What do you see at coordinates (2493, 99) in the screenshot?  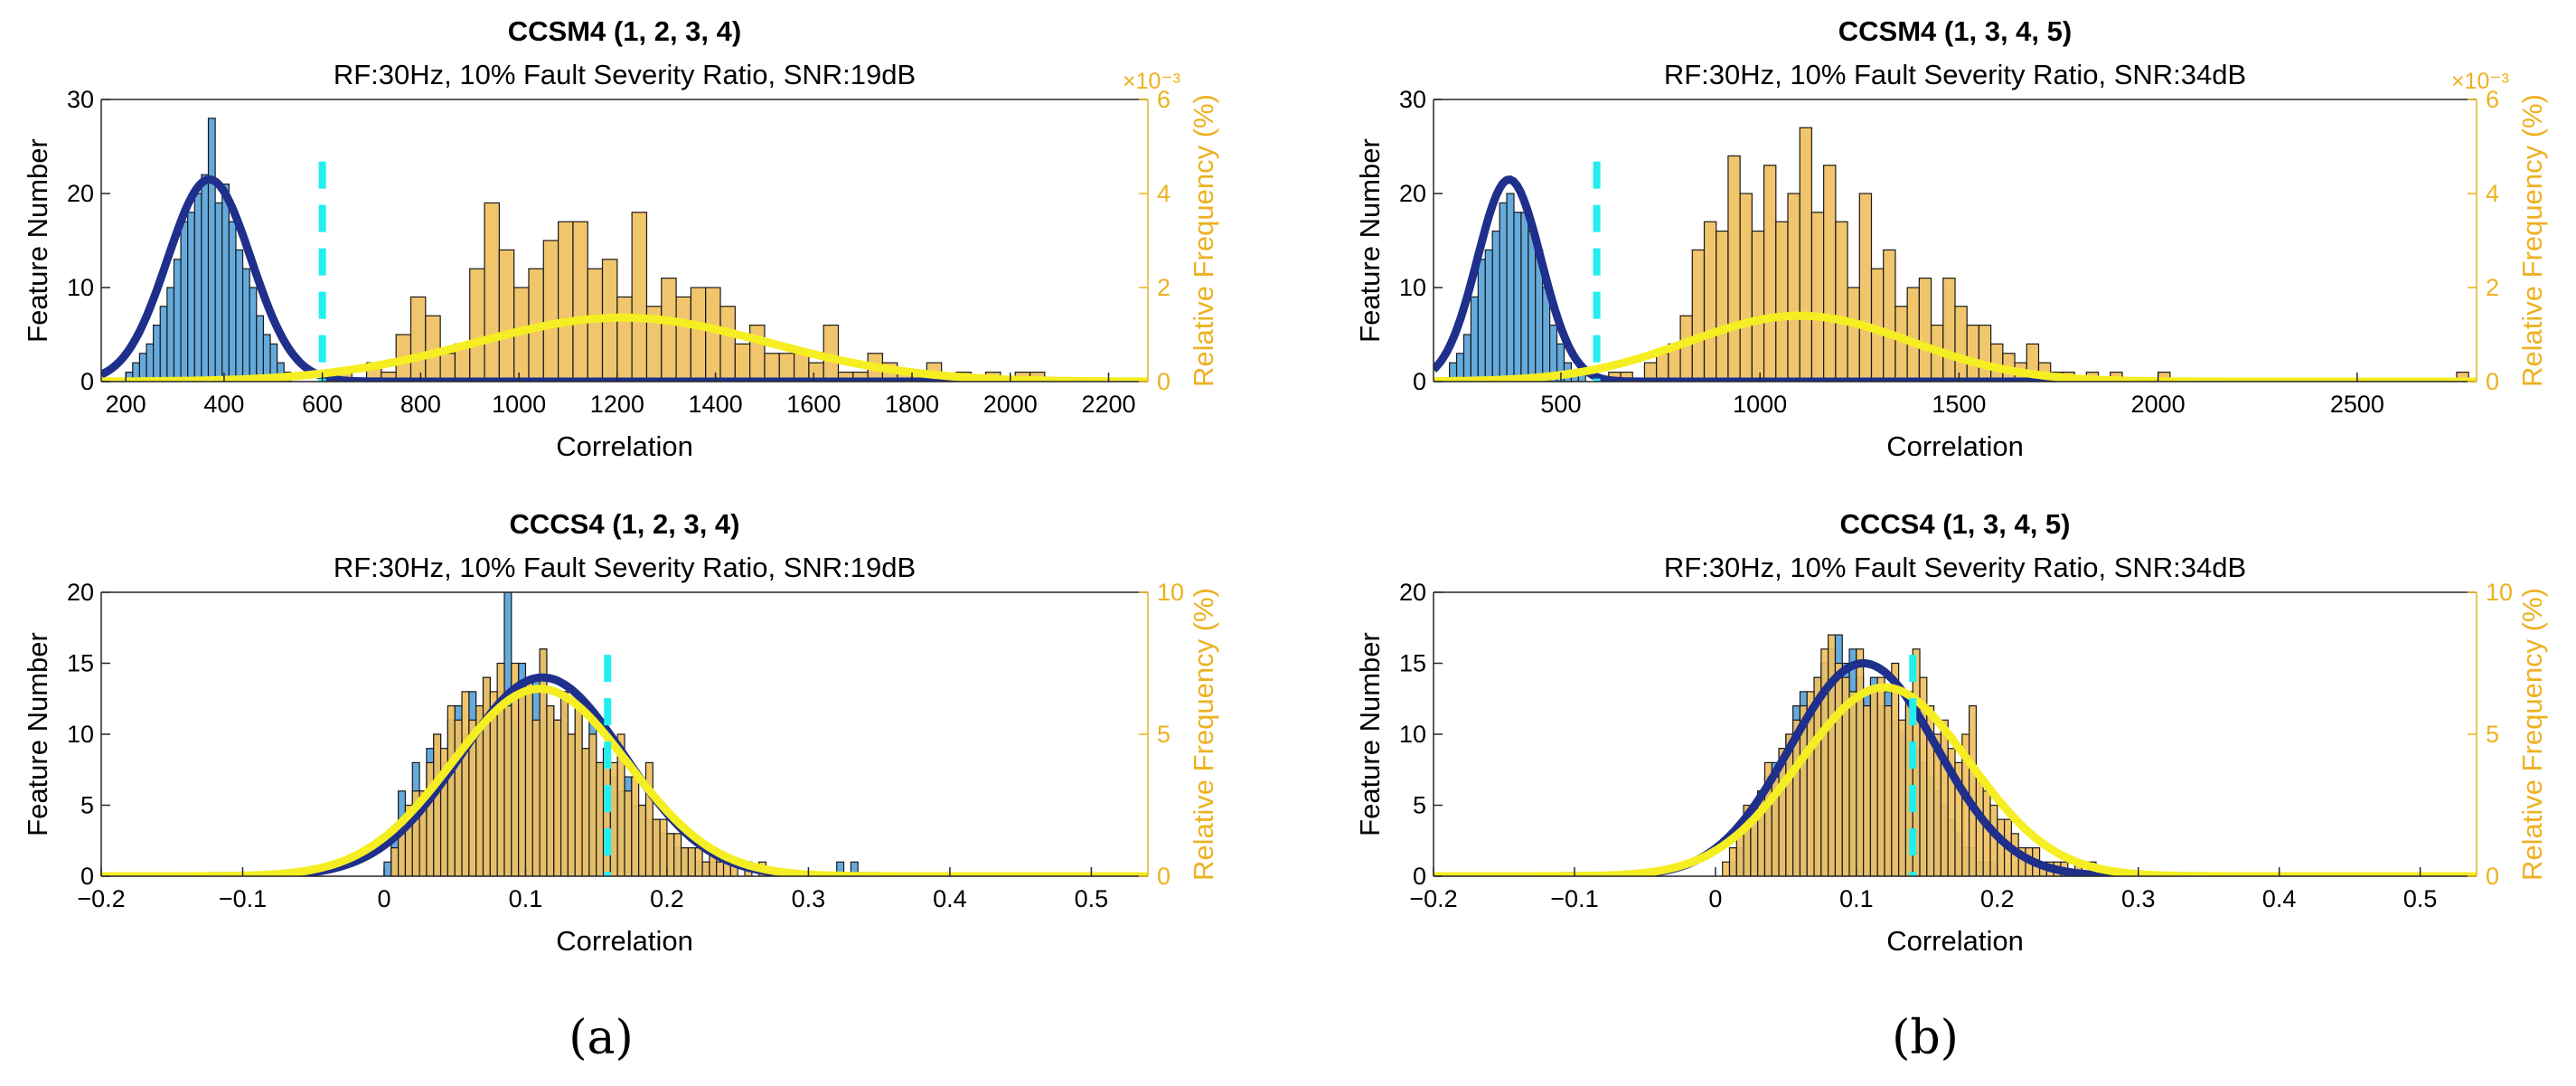 I see `y-right-tick-label: 6` at bounding box center [2493, 99].